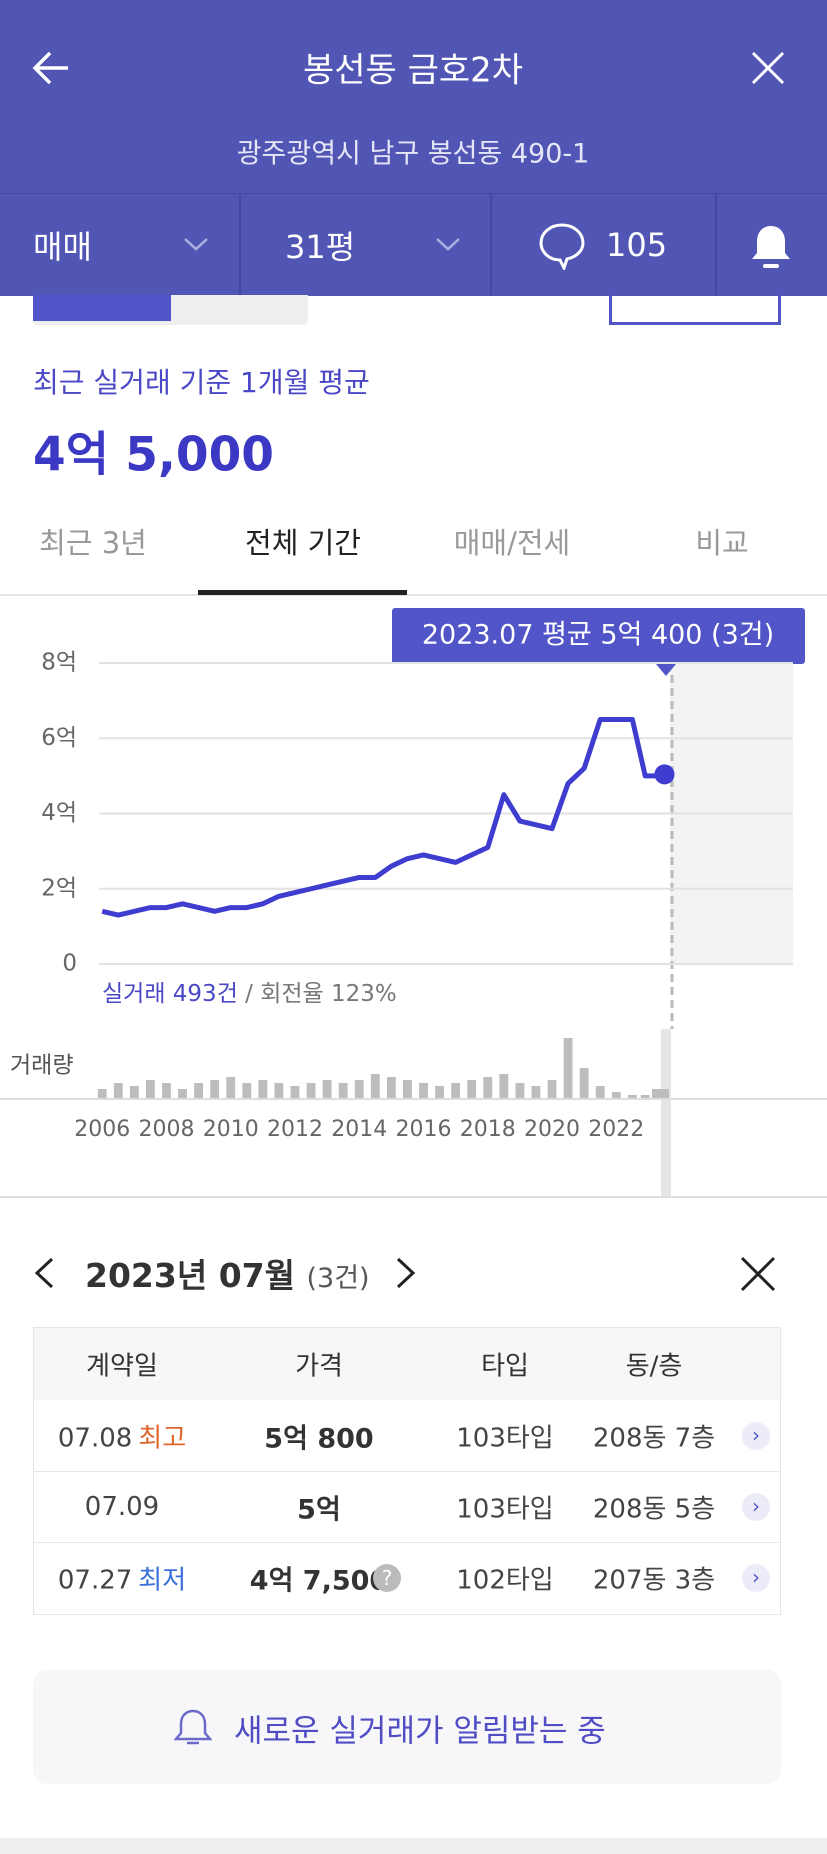 The image size is (827, 1854). I want to click on tab-divider, so click(413, 595).